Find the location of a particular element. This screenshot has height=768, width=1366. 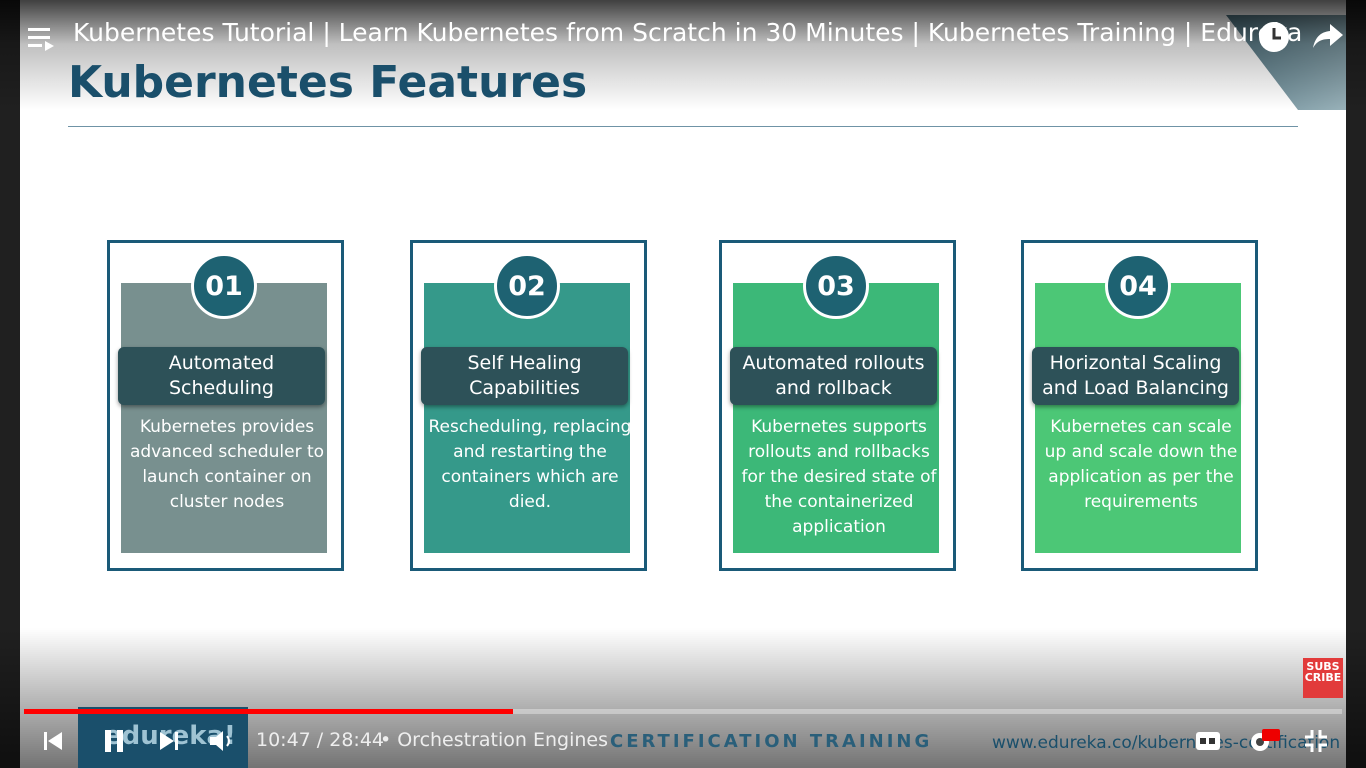

volume-button is located at coordinates (222, 741).